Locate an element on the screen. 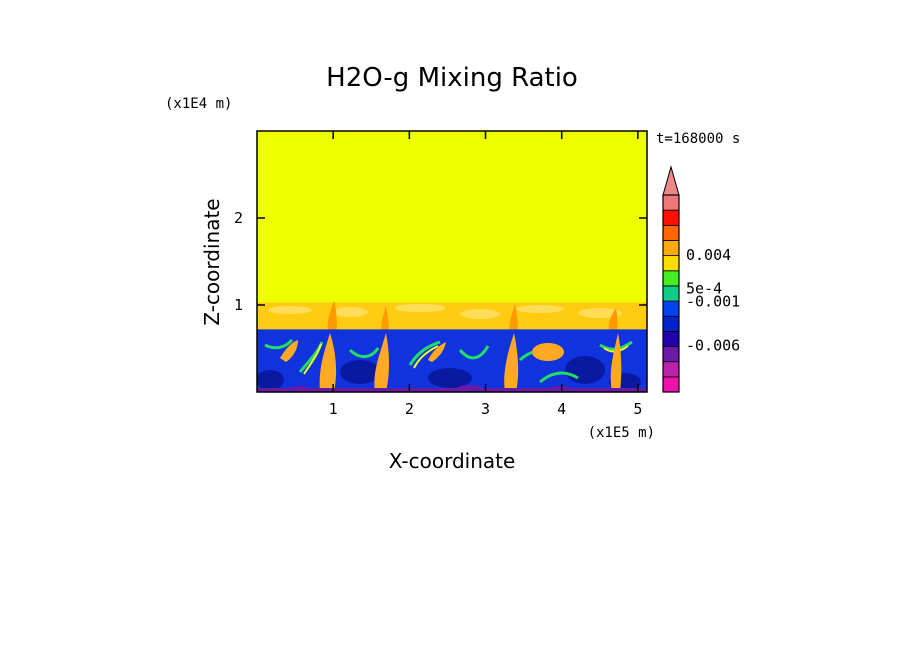 Image resolution: width=904 pixels, height=654 pixels. x-tick-label: 3 is located at coordinates (485, 409).